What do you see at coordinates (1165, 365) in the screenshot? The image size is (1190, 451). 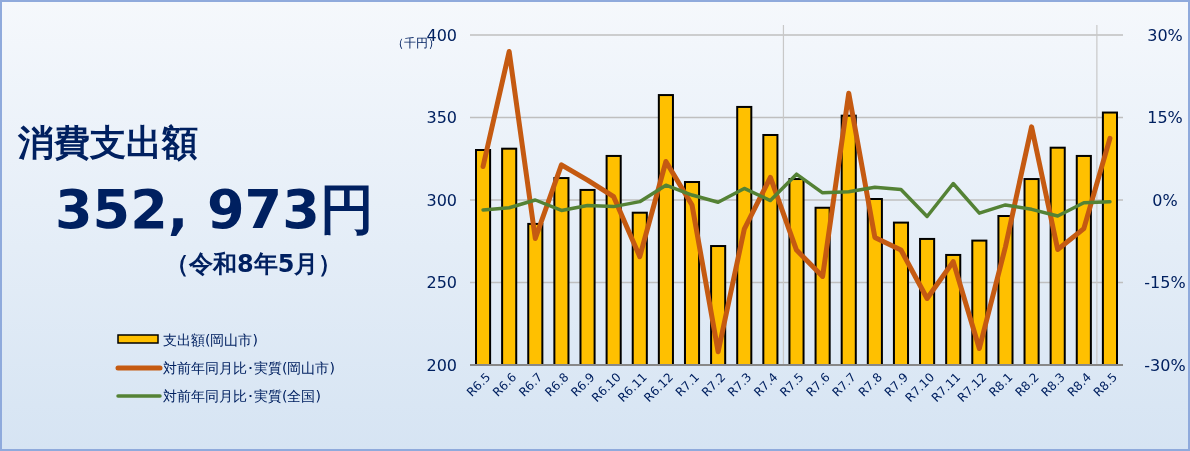 I see `y2-tick-label: -30%` at bounding box center [1165, 365].